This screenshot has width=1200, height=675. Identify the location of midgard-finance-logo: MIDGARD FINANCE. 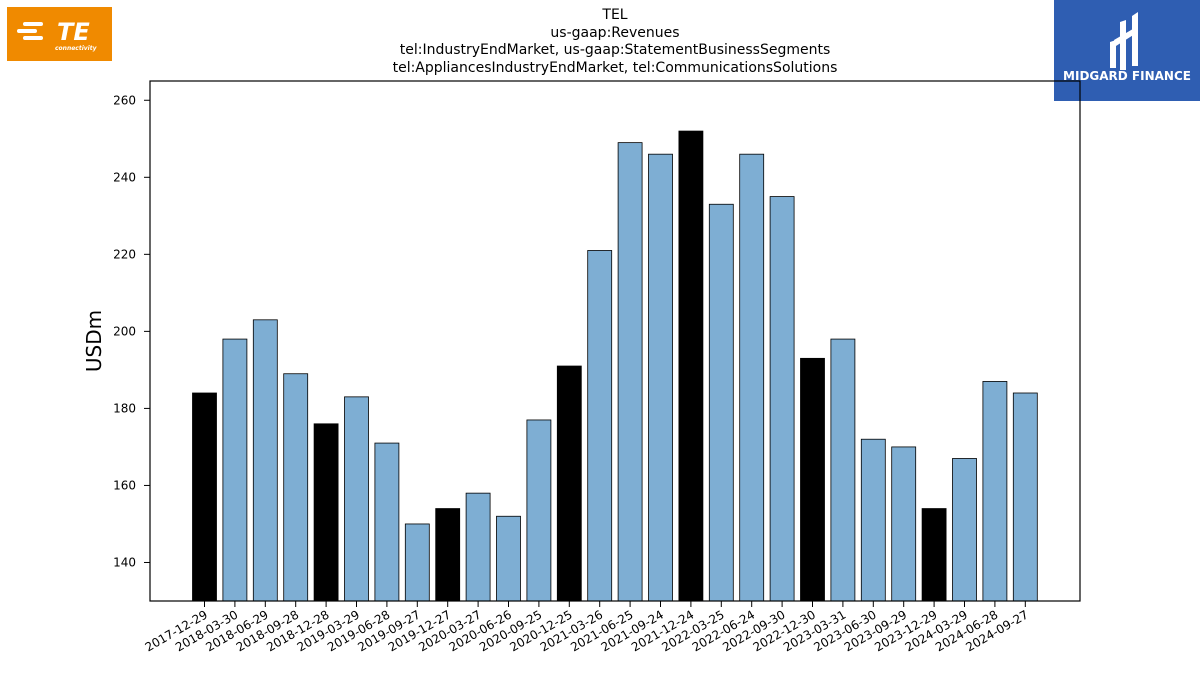
(1127, 50).